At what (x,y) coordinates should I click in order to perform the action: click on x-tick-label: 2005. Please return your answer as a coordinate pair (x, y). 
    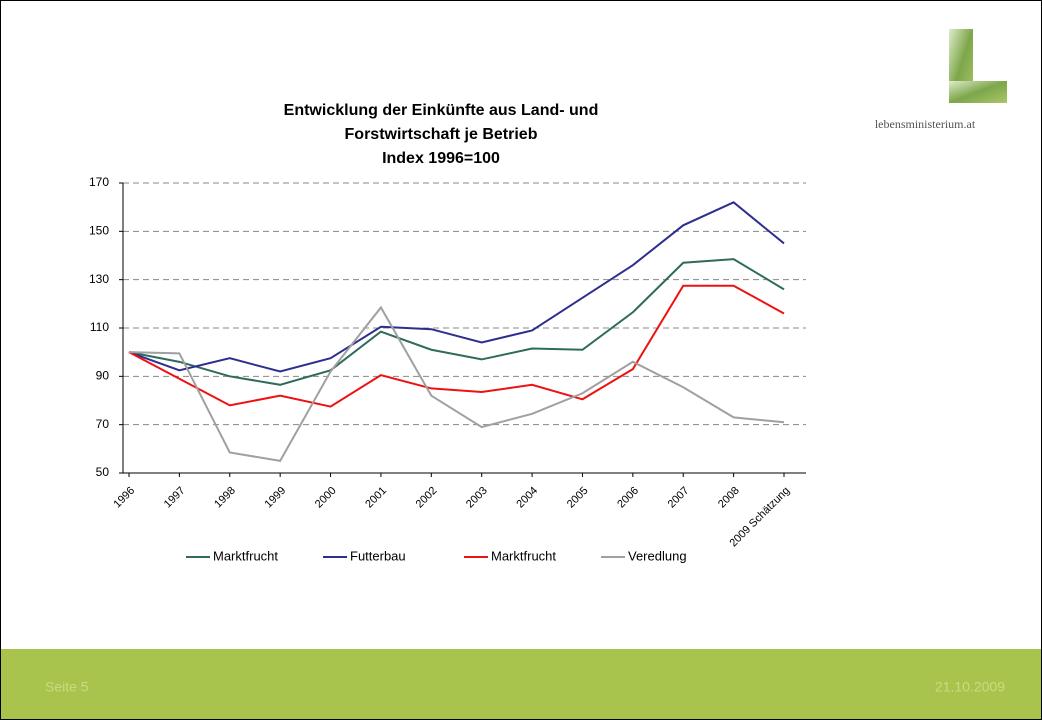
    Looking at the image, I should click on (578, 498).